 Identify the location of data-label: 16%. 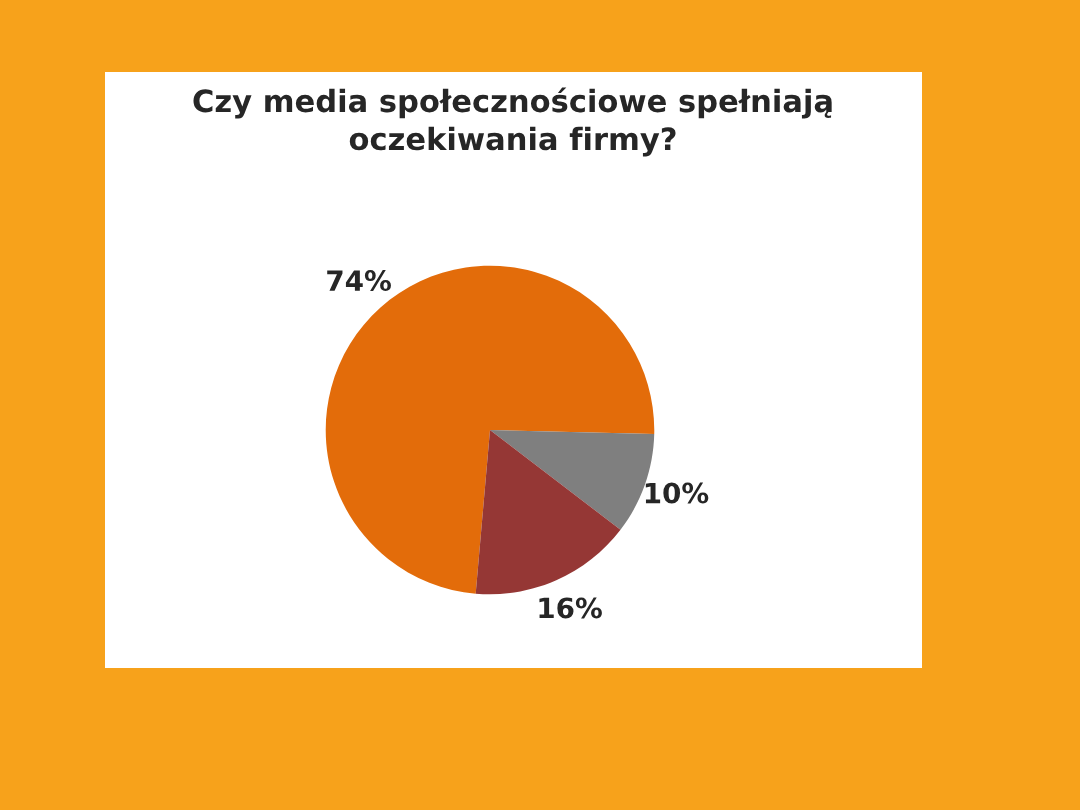
(570, 608).